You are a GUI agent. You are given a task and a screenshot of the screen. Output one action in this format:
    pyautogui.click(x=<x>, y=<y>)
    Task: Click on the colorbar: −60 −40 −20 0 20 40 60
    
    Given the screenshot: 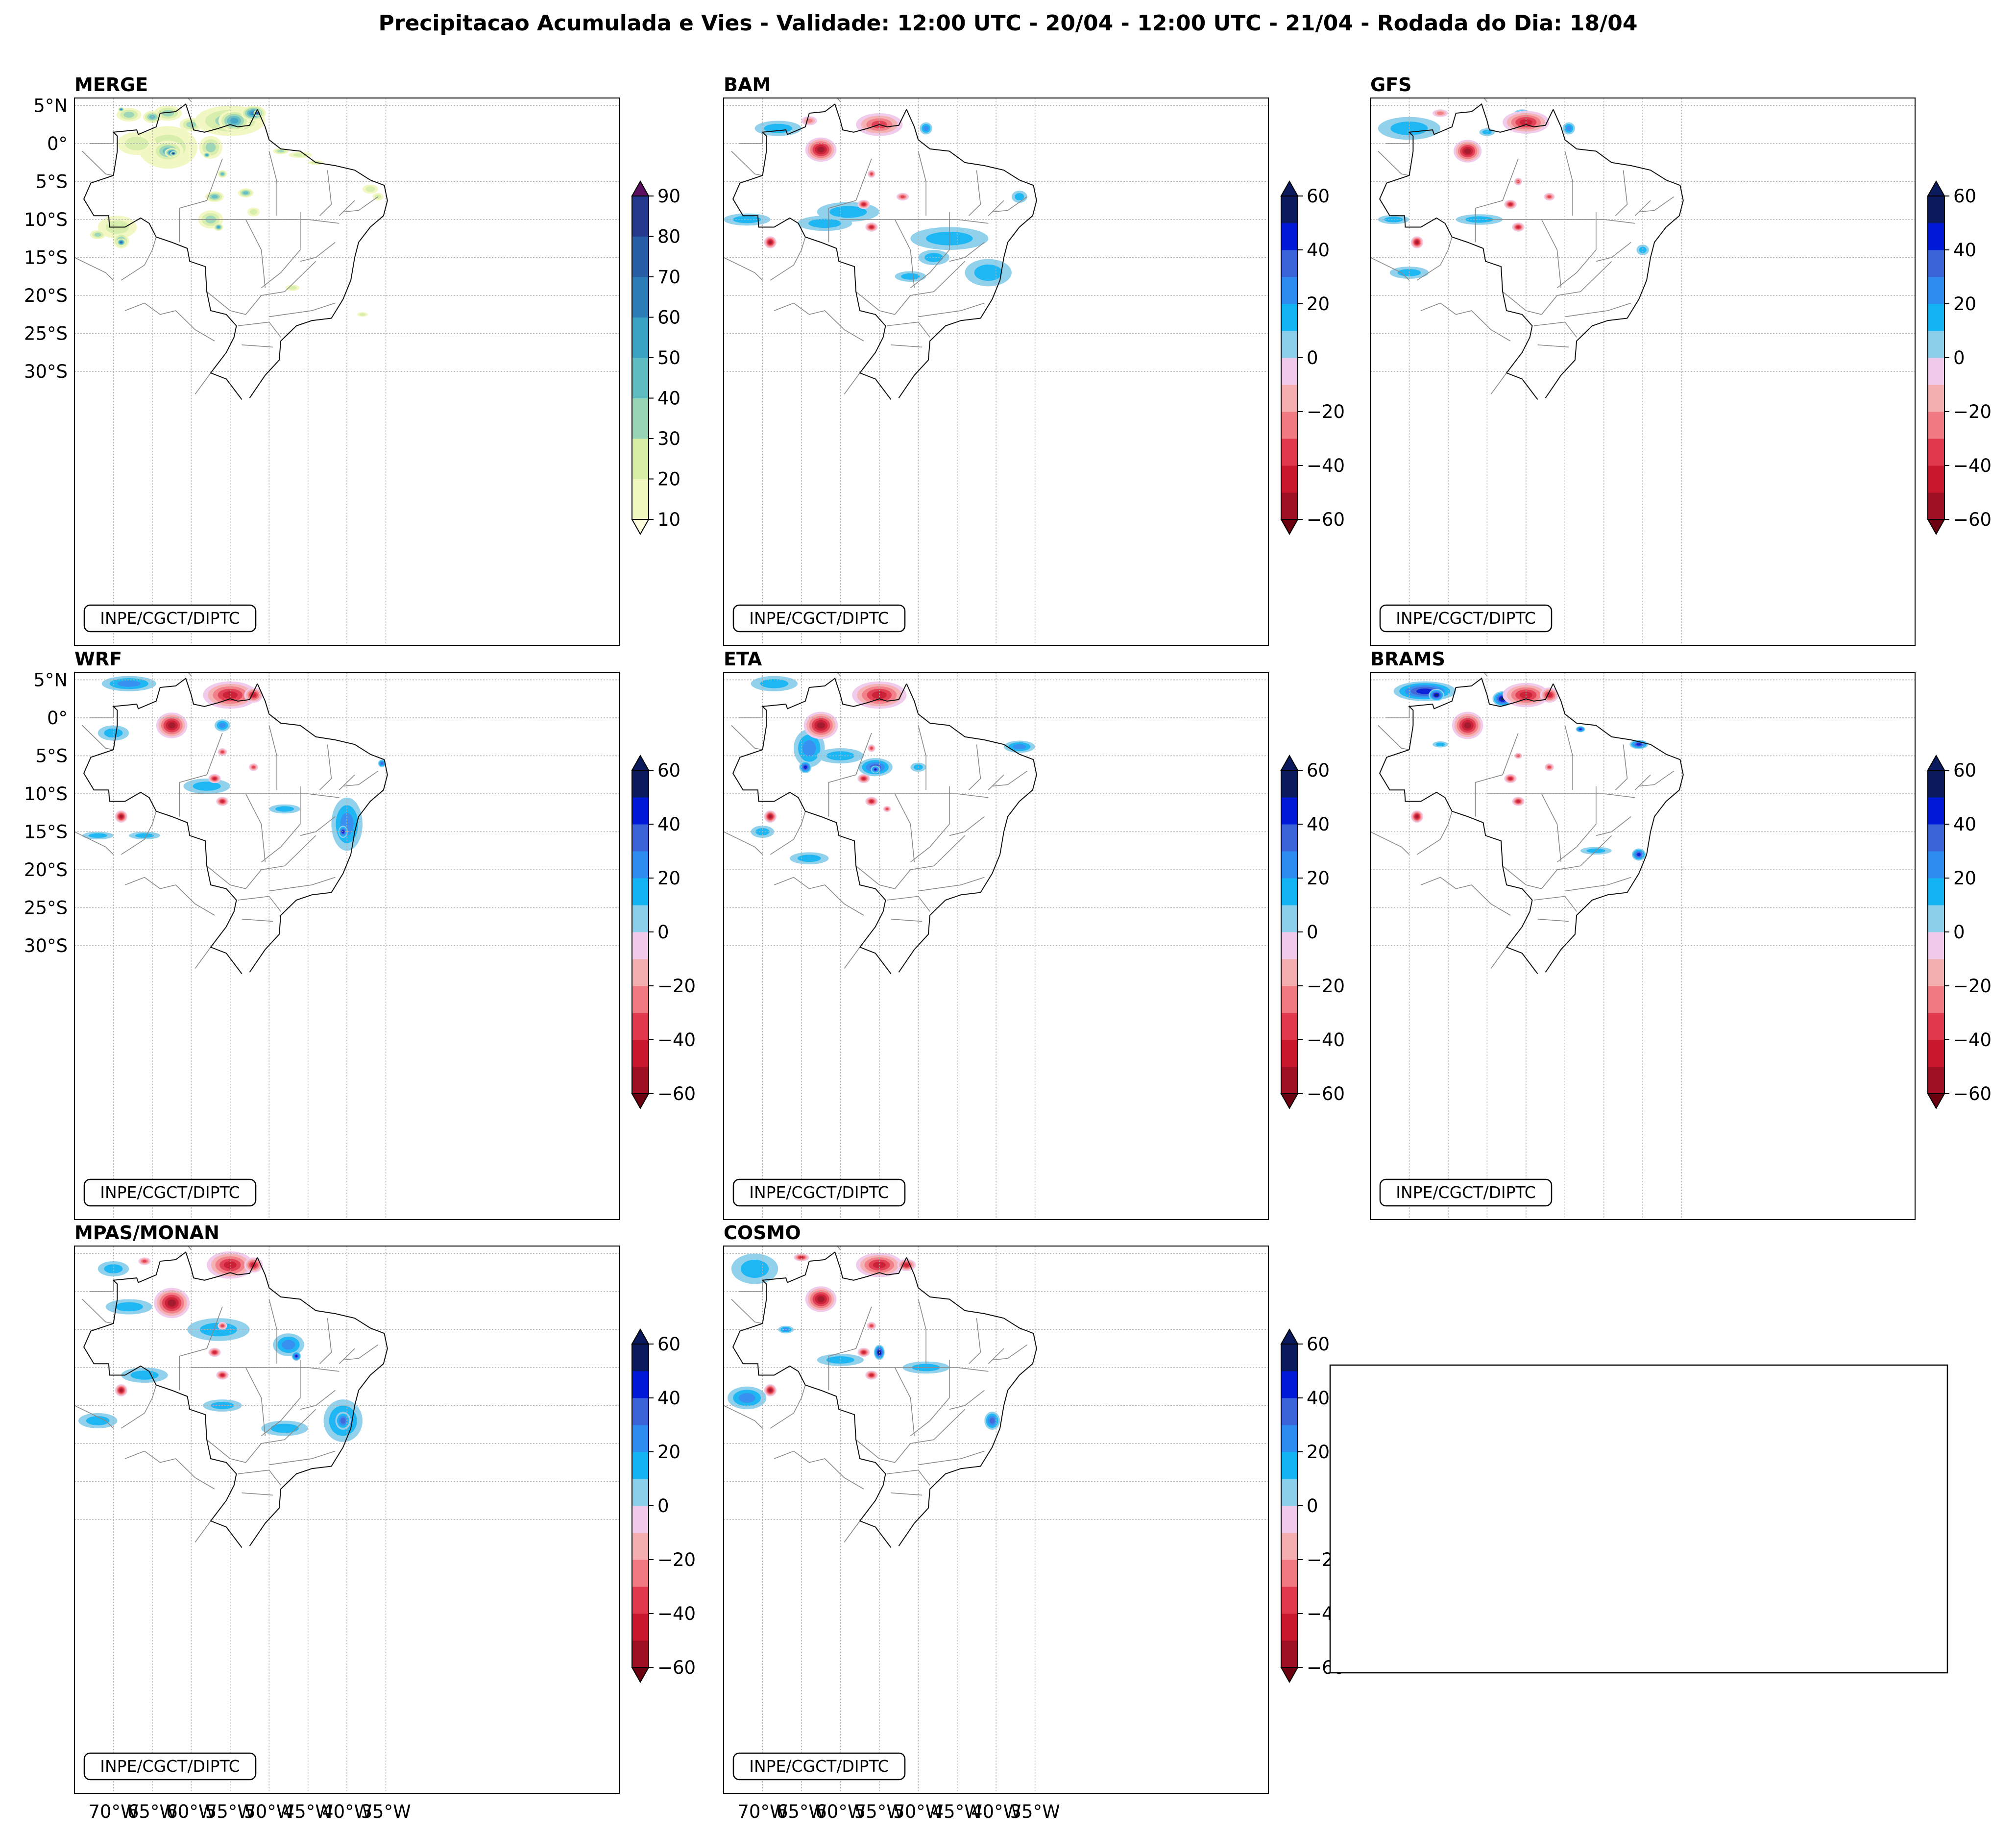 What is the action you would take?
    pyautogui.click(x=1959, y=358)
    